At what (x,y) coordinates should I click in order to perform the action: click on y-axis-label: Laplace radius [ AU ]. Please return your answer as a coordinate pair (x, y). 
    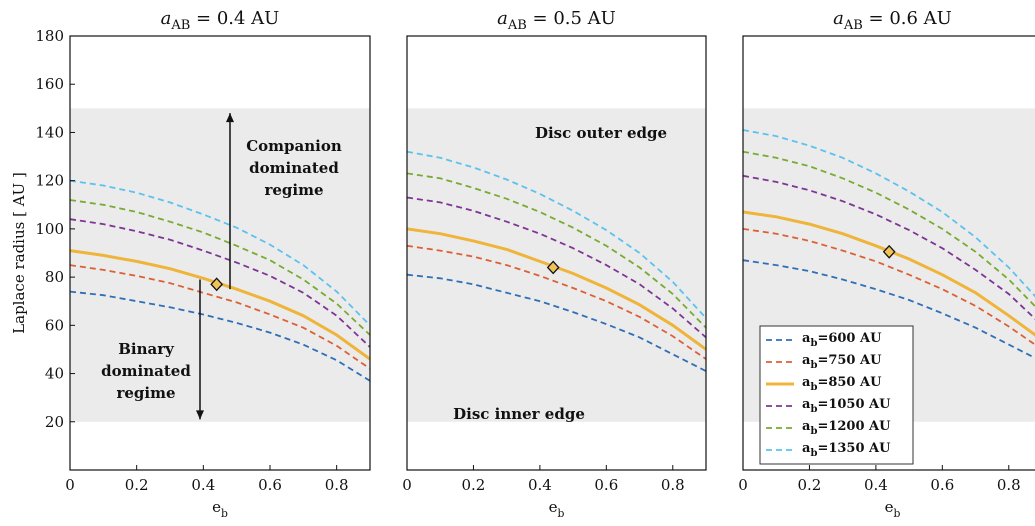
    Looking at the image, I should click on (19, 253).